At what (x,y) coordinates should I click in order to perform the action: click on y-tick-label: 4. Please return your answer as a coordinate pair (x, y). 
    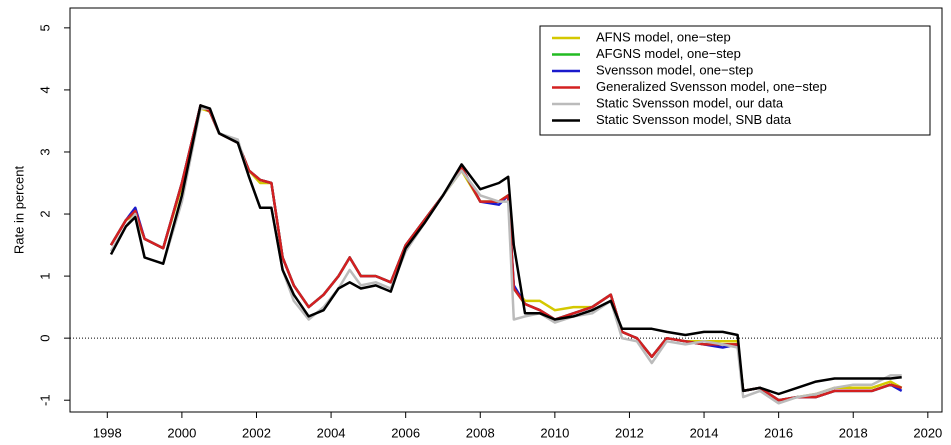
    Looking at the image, I should click on (44, 89).